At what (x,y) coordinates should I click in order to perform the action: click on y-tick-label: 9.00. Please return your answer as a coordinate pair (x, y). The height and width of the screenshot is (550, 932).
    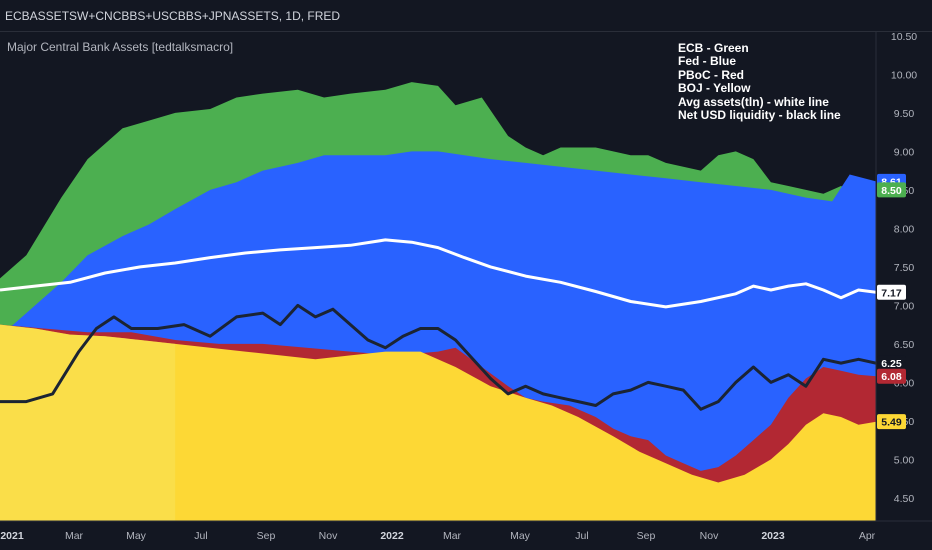
    Looking at the image, I should click on (904, 152).